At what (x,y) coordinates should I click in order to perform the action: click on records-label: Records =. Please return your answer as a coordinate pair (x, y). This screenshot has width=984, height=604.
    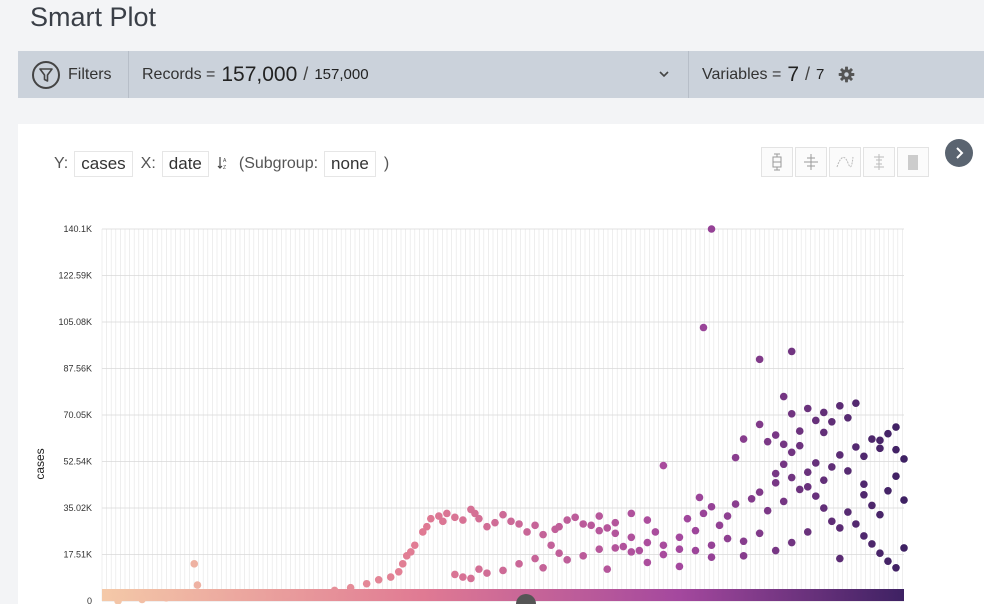
    Looking at the image, I should click on (179, 74).